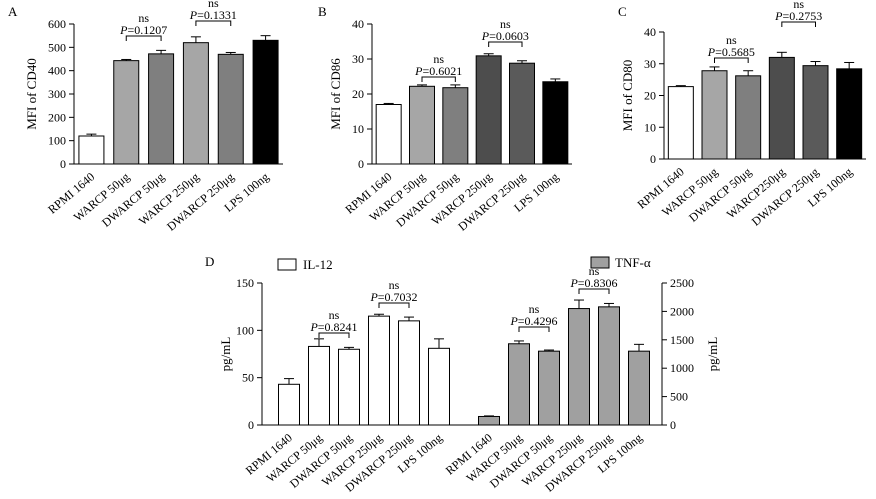  What do you see at coordinates (622, 11) in the screenshot?
I see `panel-c-letter: C` at bounding box center [622, 11].